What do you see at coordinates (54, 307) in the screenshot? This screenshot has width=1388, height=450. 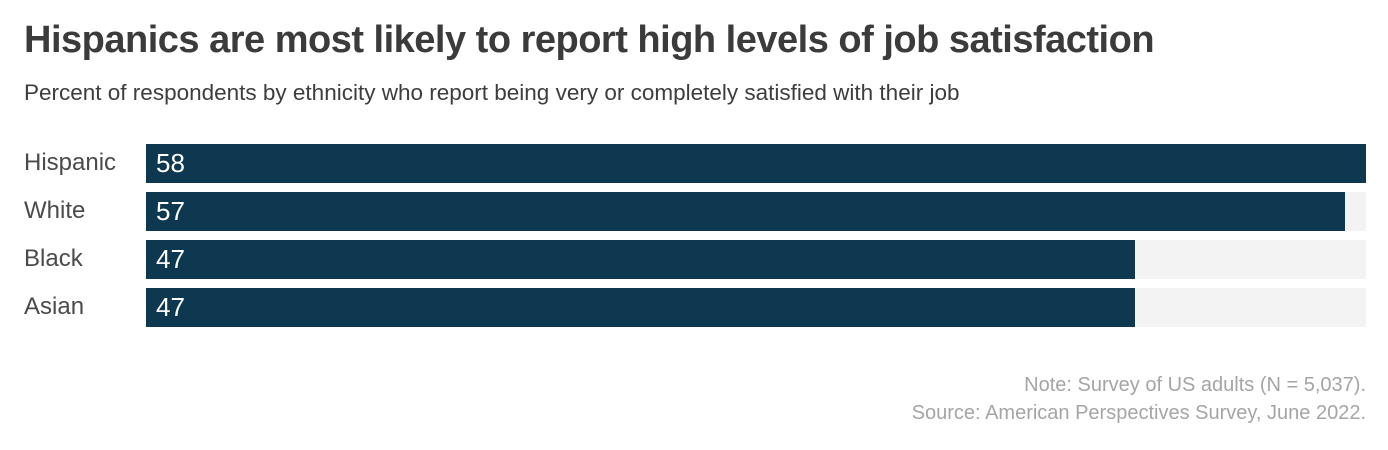 I see `bar-label: Asian` at bounding box center [54, 307].